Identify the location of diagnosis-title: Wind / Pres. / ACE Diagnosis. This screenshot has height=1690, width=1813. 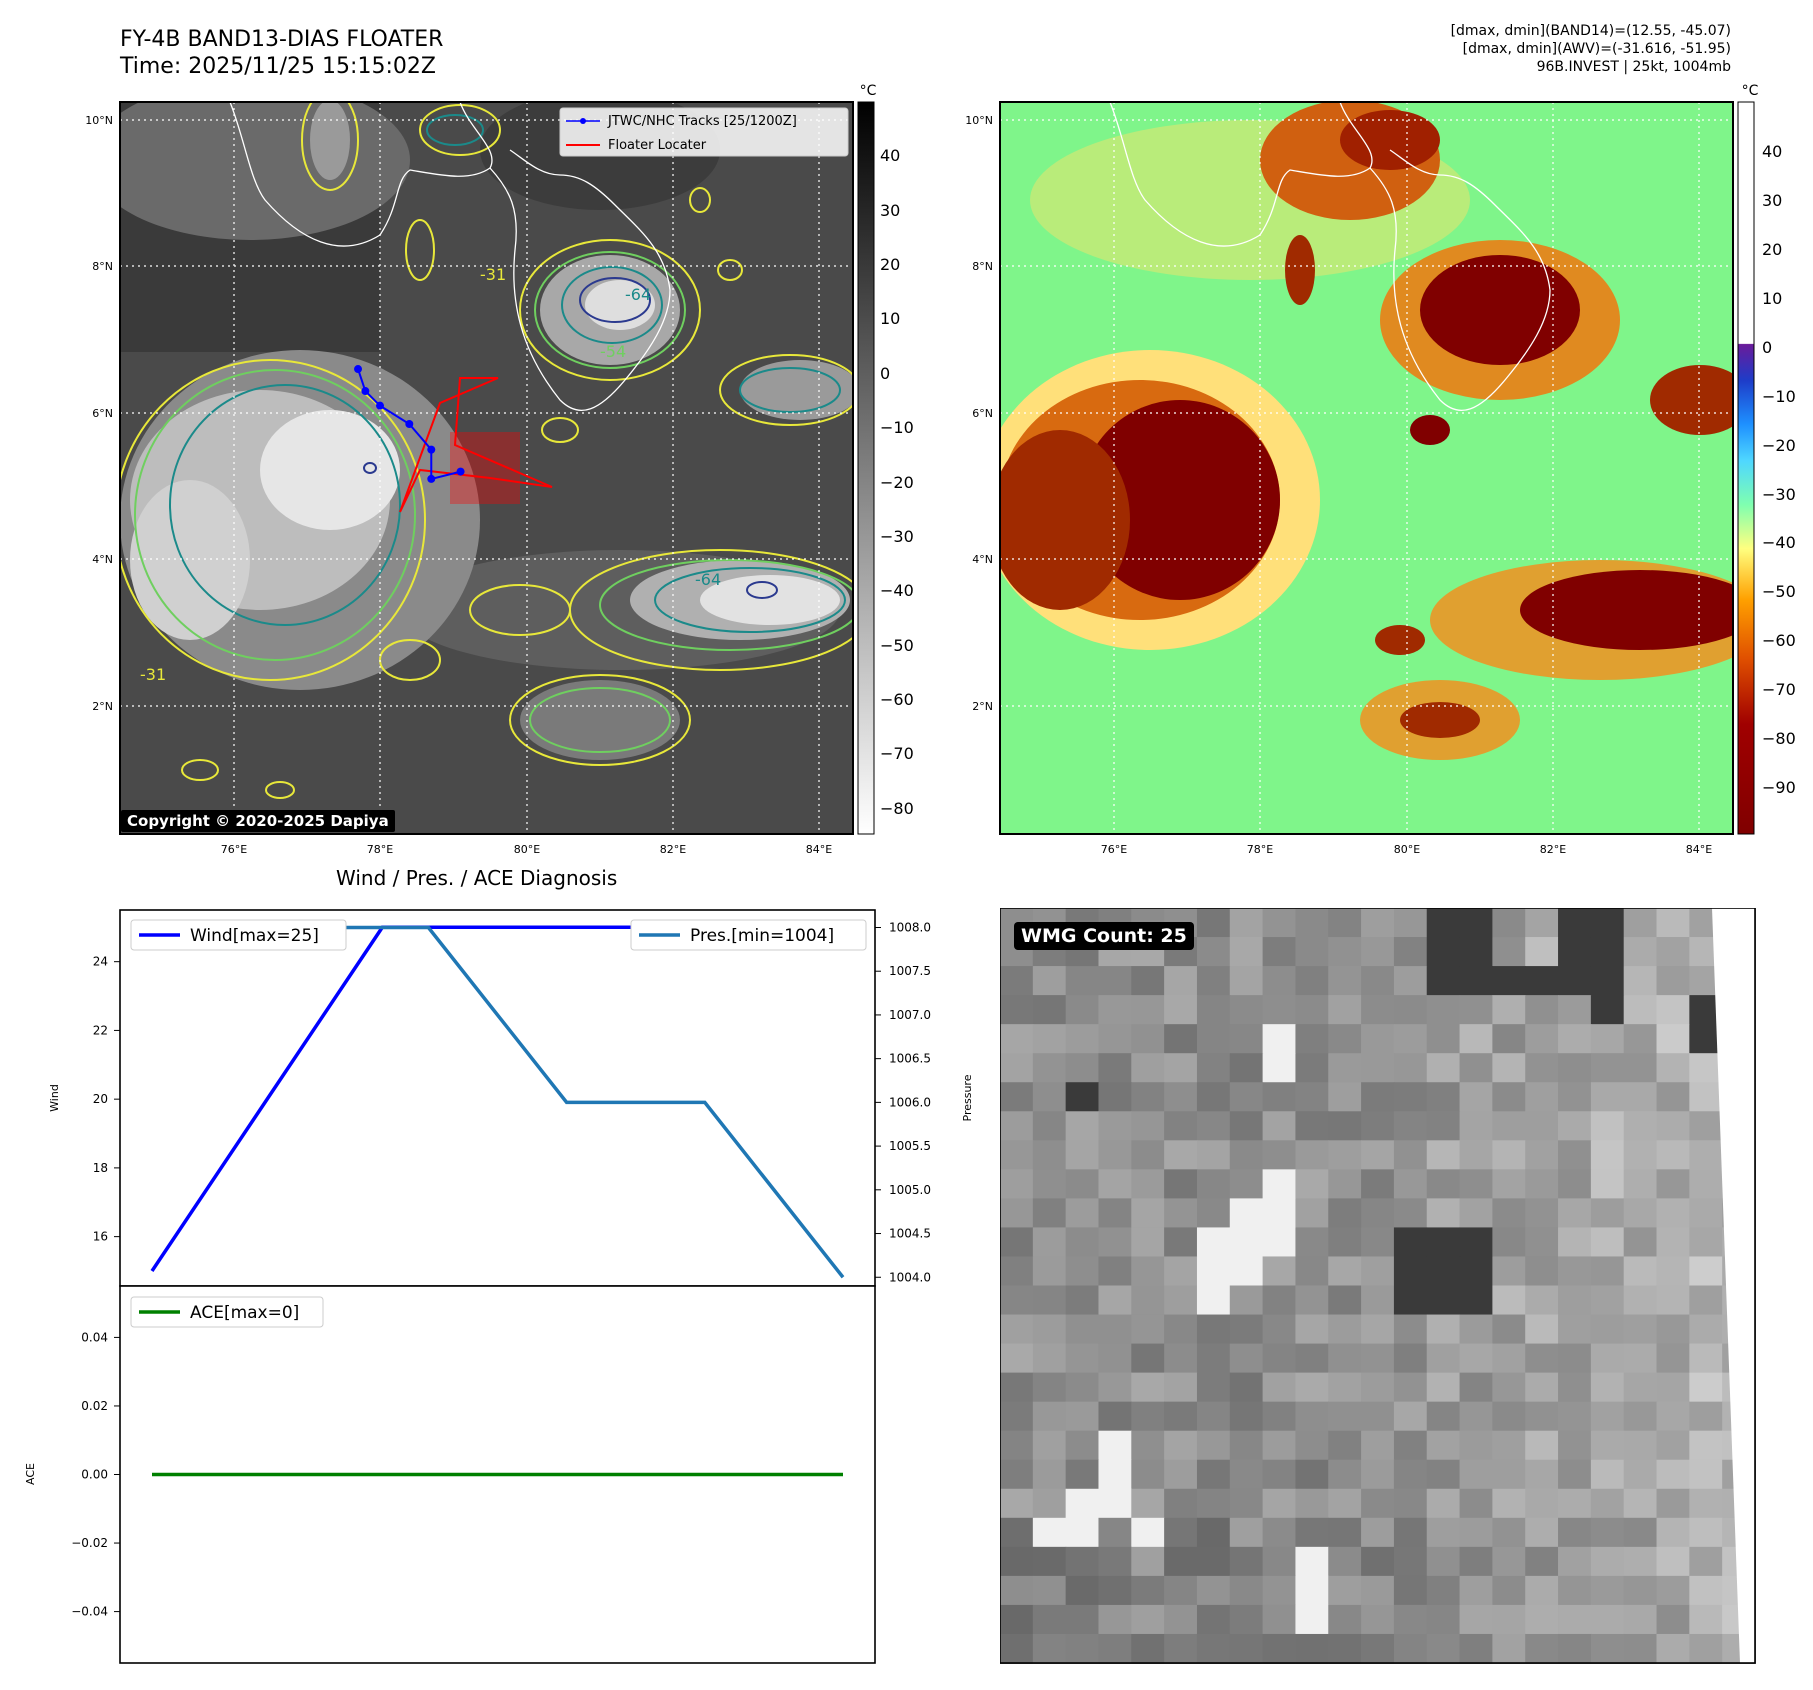
(477, 878).